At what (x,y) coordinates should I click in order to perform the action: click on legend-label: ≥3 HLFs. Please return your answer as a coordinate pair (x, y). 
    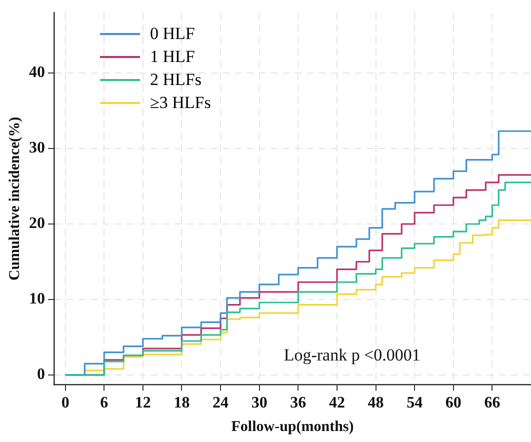
    Looking at the image, I should click on (180, 103).